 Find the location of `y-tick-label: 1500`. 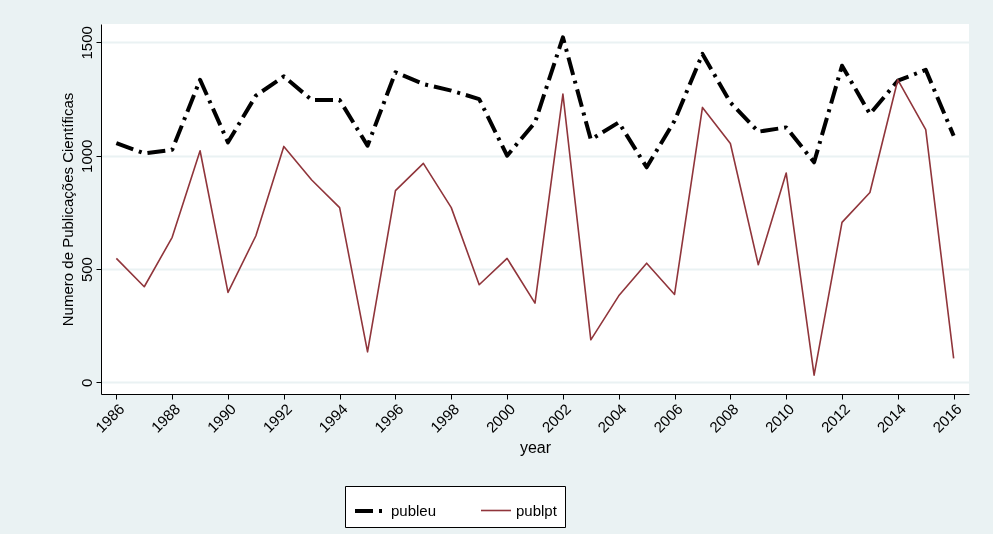

y-tick-label: 1500 is located at coordinates (86, 43).